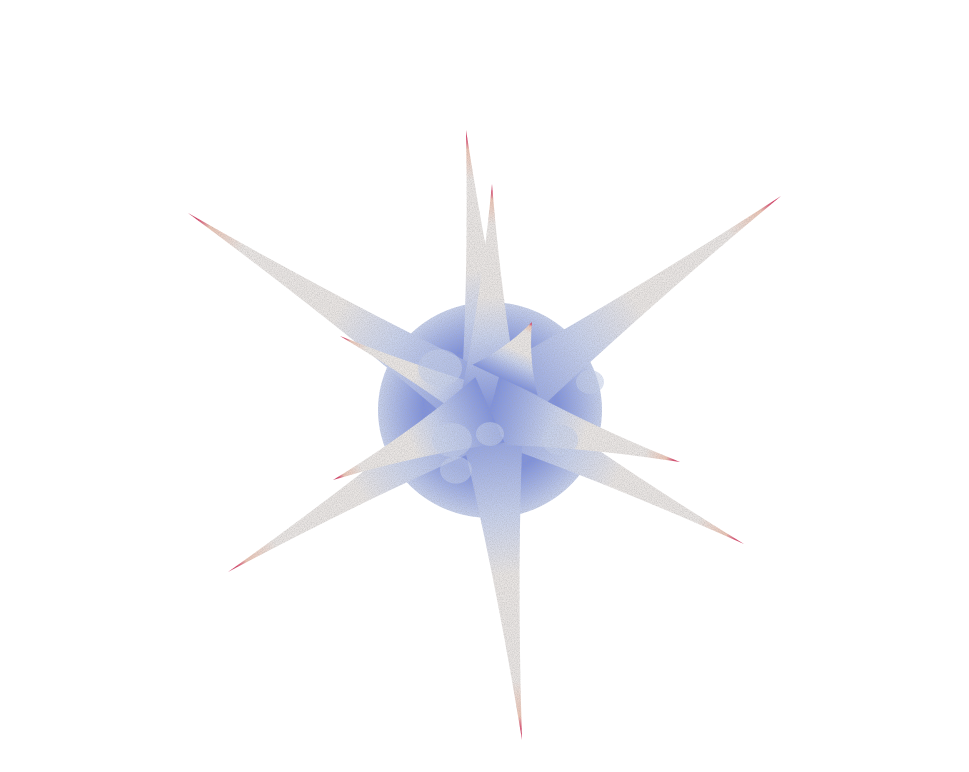  Describe the element at coordinates (490, 573) in the screenshot. I see `spike-bottom` at that location.